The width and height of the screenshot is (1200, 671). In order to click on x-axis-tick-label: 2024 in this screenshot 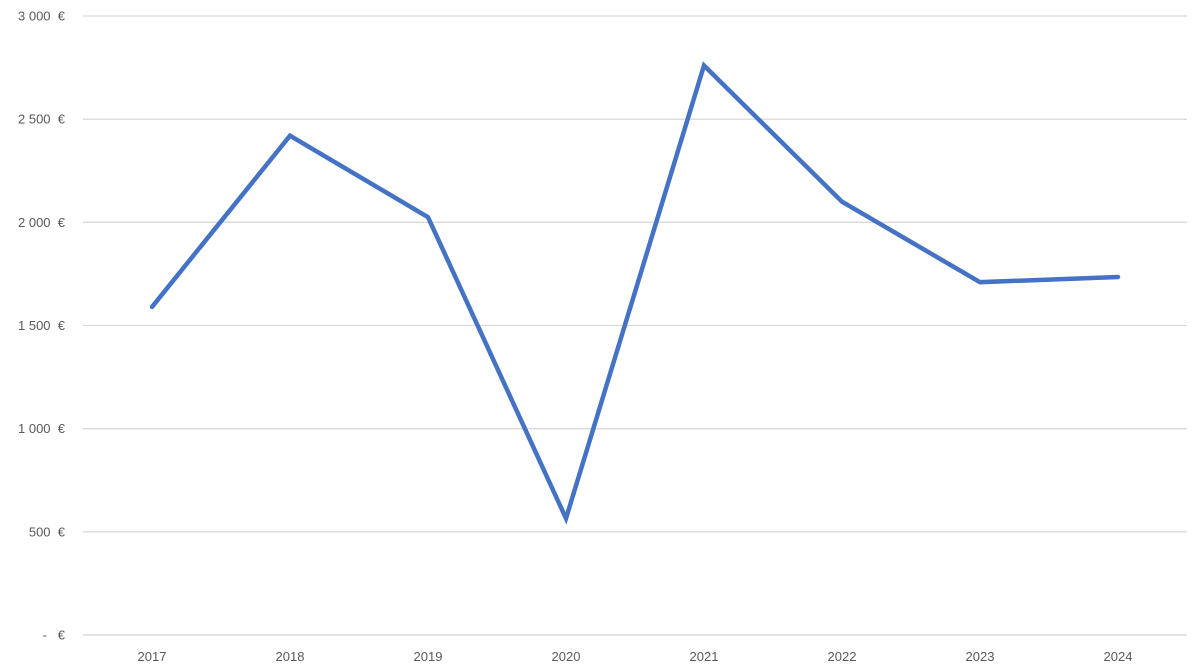, I will do `click(1118, 656)`.